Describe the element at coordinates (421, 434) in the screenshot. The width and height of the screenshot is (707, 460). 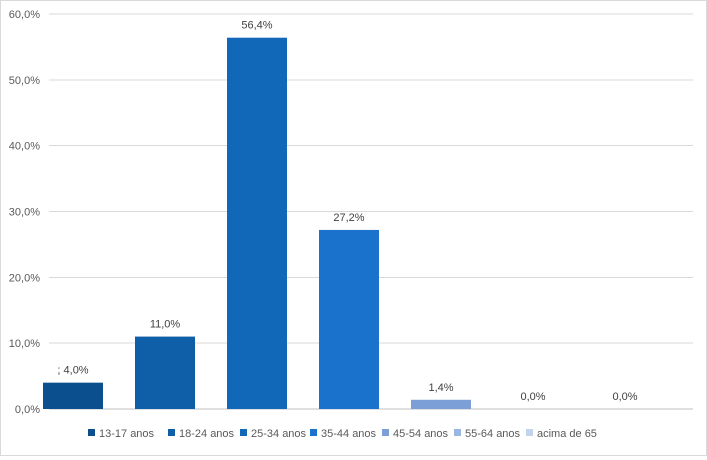
I see `legend-label: 45-54 anos` at that location.